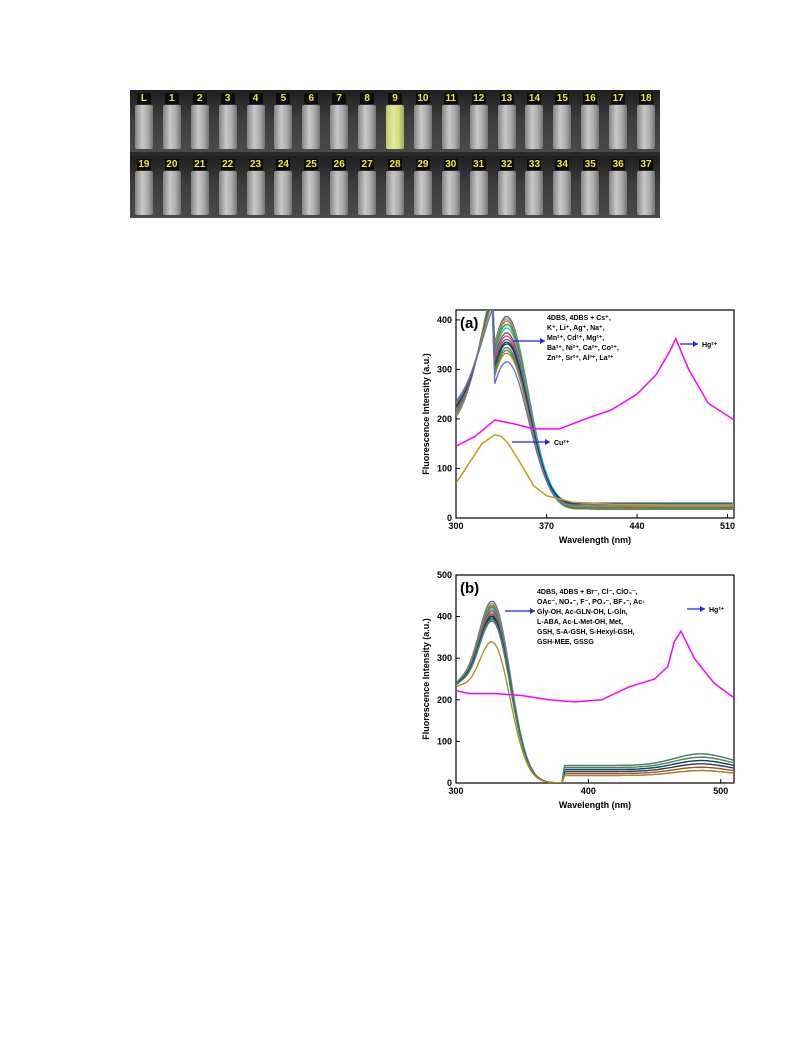  I want to click on vial-label: 35, so click(590, 164).